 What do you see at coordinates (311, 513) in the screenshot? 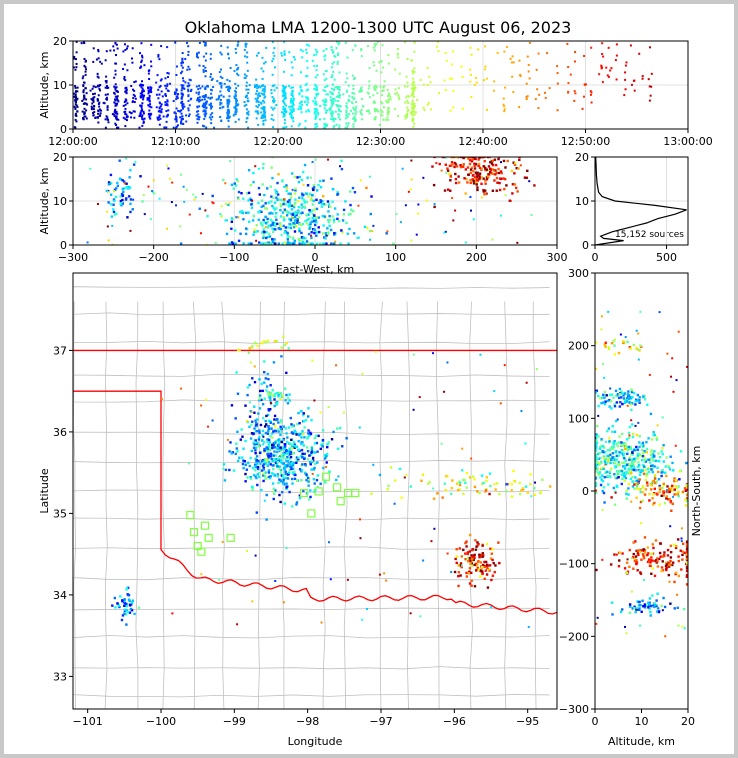
I see `lma-station-marker` at bounding box center [311, 513].